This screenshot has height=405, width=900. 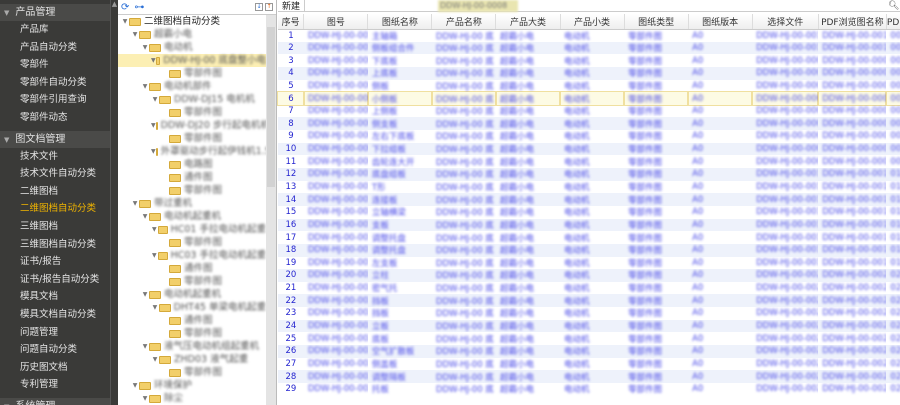 I want to click on sidebar-item: 产品库, so click(x=34, y=29).